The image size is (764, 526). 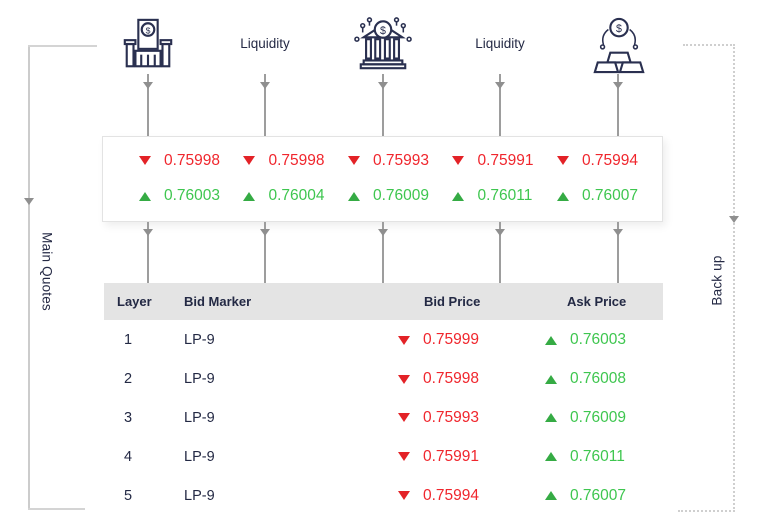 I want to click on quote-column: 0.75993 0.76009, so click(x=388, y=185).